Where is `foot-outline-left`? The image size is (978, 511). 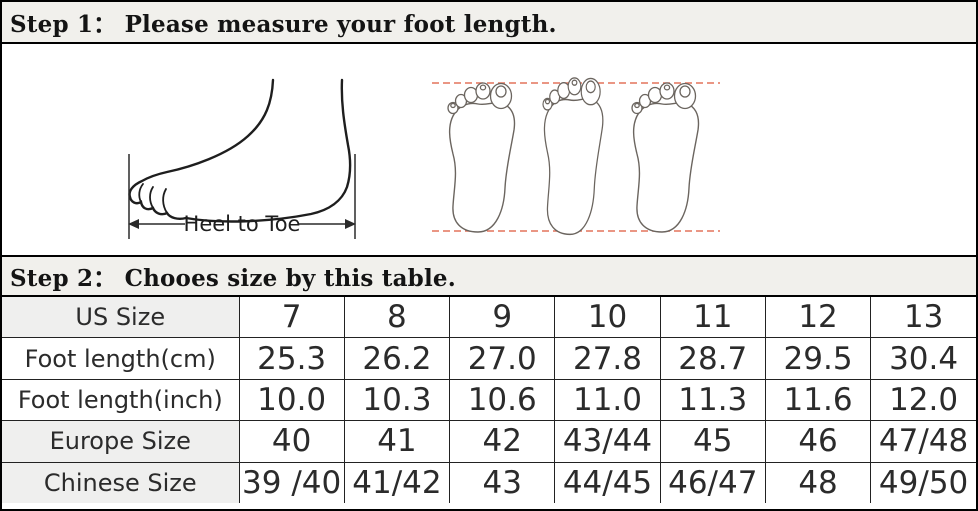
foot-outline-left is located at coordinates (481, 157).